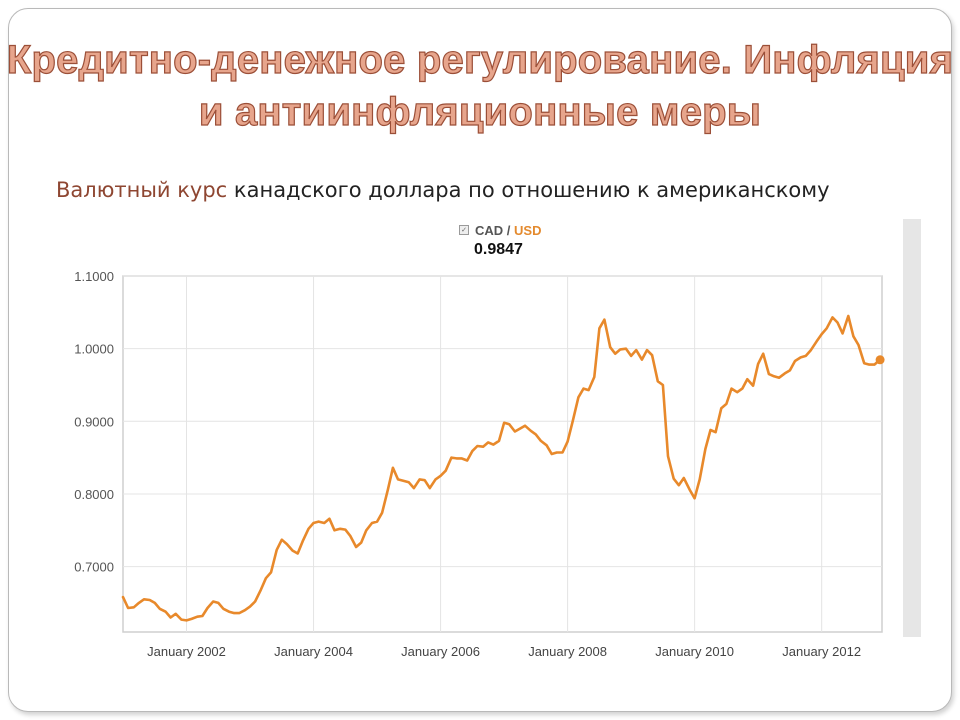 The width and height of the screenshot is (960, 720). Describe the element at coordinates (94, 567) in the screenshot. I see `y-tick-label: 0.7000` at that location.